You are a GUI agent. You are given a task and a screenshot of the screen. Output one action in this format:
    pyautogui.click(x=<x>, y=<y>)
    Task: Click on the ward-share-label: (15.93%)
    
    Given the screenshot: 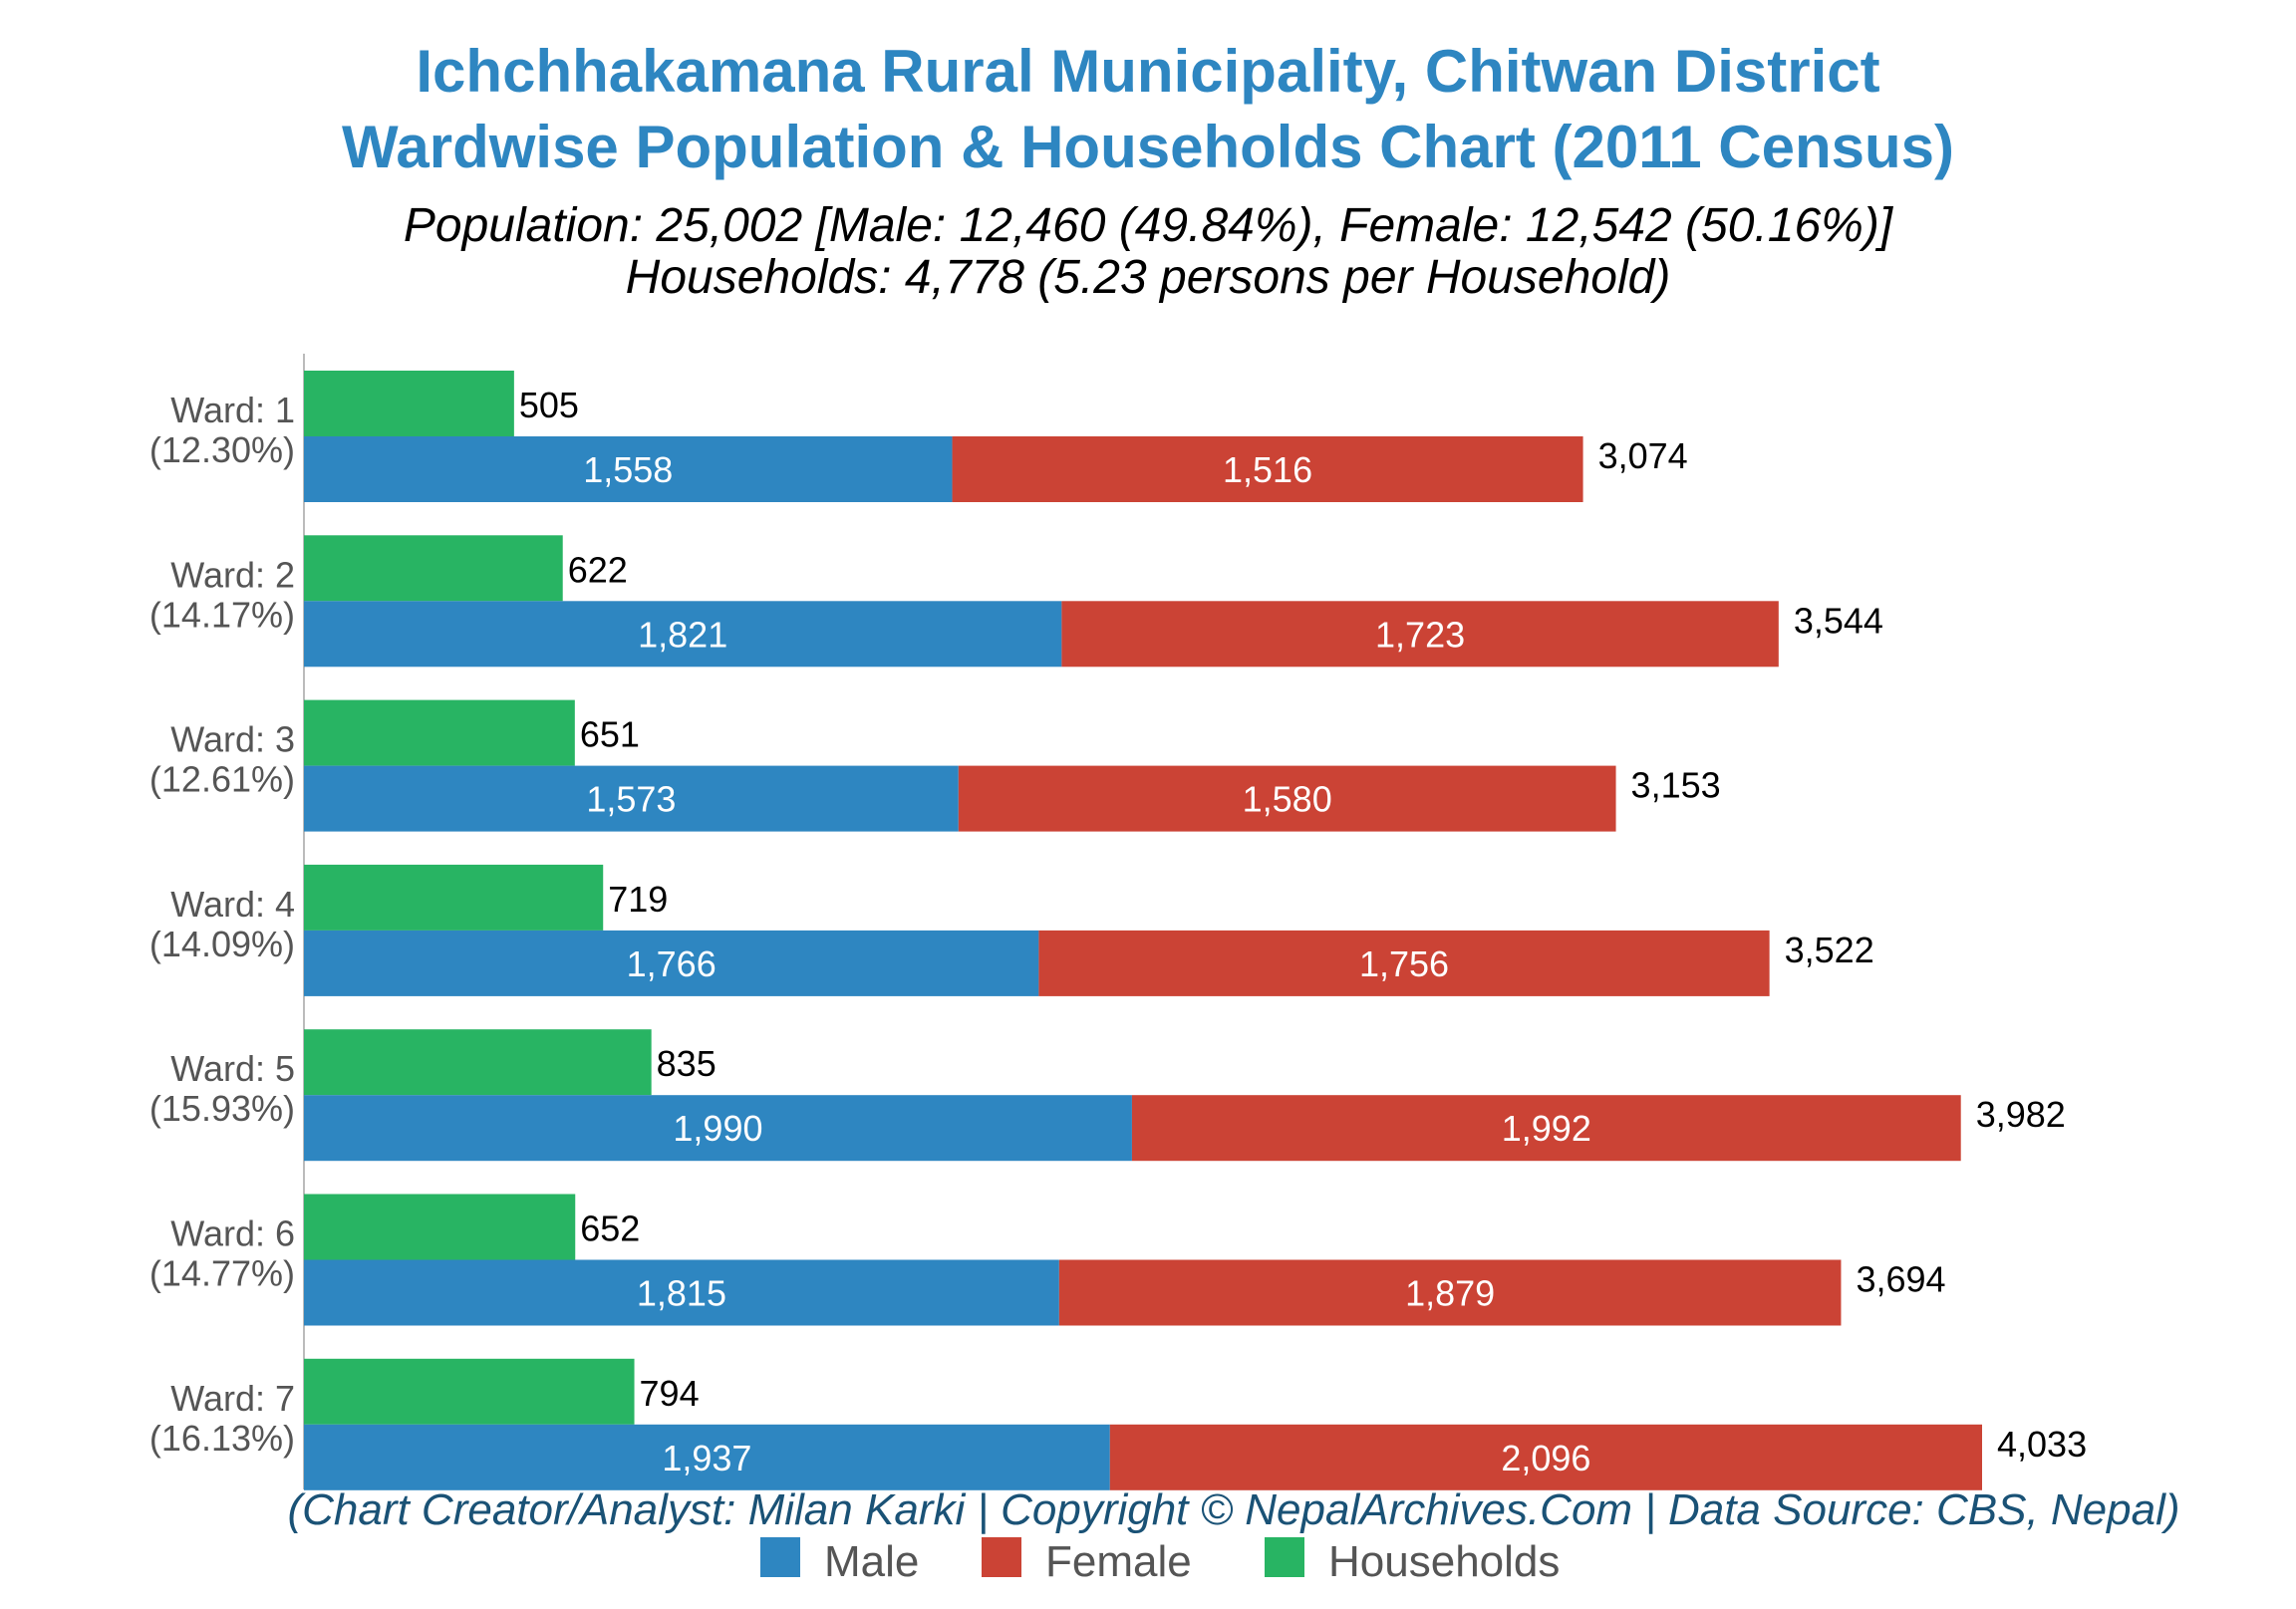 What is the action you would take?
    pyautogui.click(x=222, y=1108)
    